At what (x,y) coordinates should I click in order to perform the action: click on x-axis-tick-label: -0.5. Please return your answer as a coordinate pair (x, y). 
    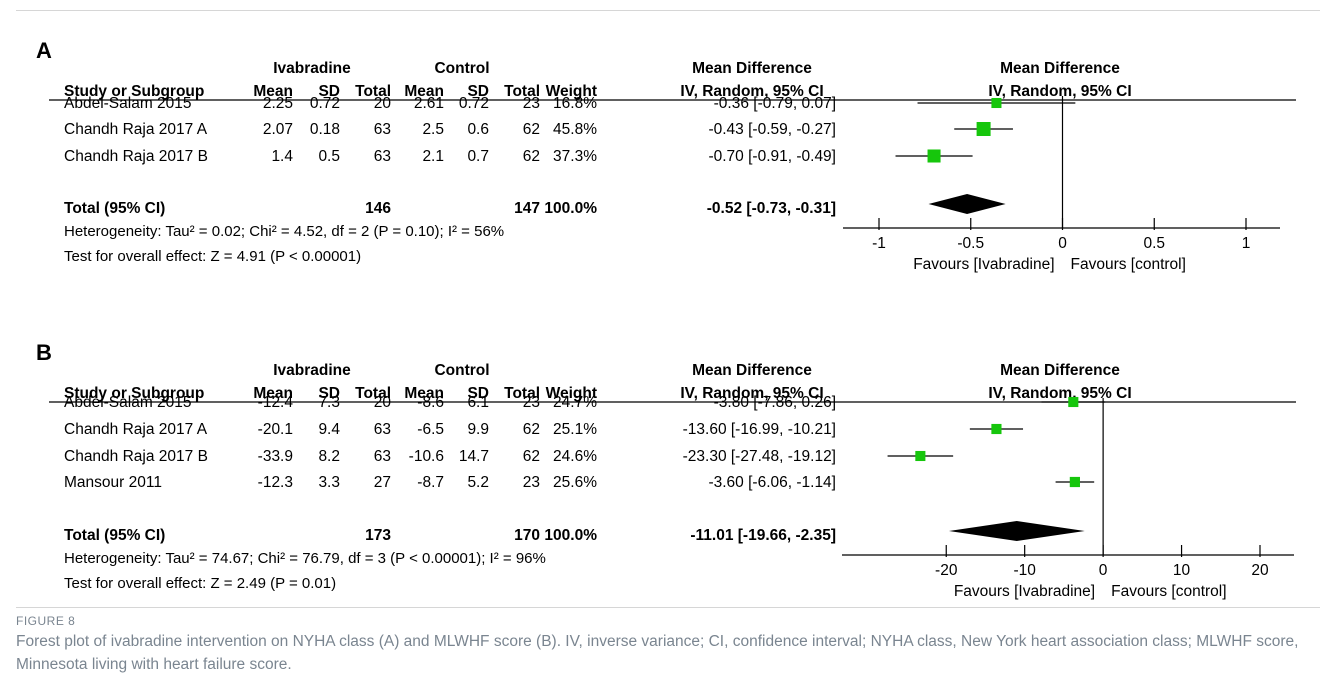
    Looking at the image, I should click on (970, 243).